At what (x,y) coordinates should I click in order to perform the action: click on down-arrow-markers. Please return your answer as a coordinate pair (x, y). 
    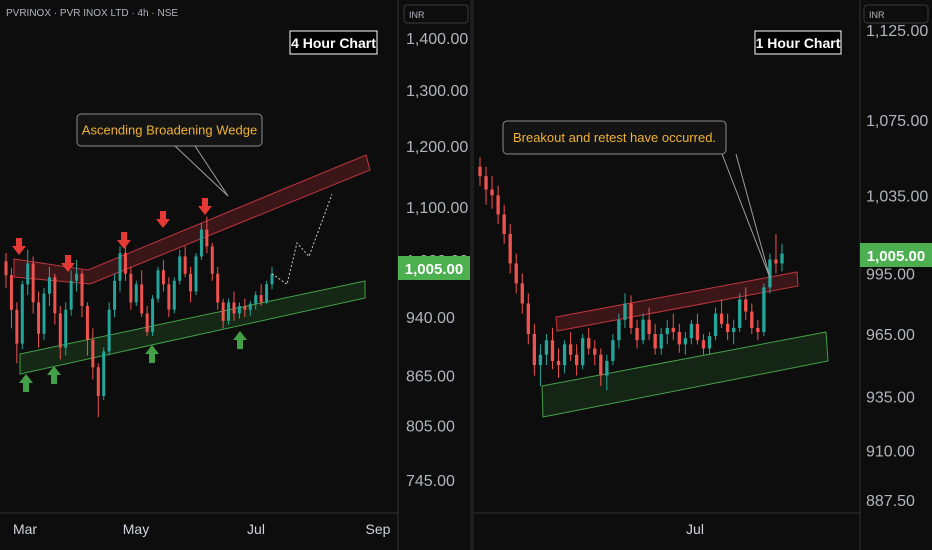
    Looking at the image, I should click on (112, 235).